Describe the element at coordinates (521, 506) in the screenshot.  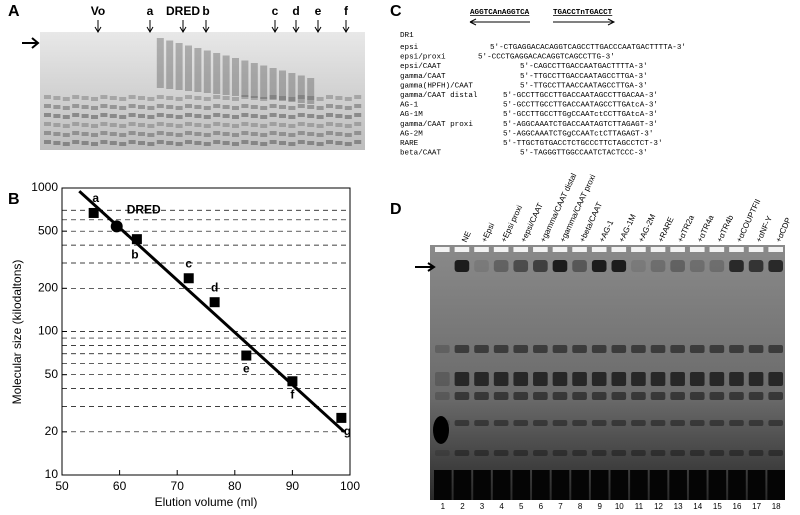
I see `lane-number: 5` at that location.